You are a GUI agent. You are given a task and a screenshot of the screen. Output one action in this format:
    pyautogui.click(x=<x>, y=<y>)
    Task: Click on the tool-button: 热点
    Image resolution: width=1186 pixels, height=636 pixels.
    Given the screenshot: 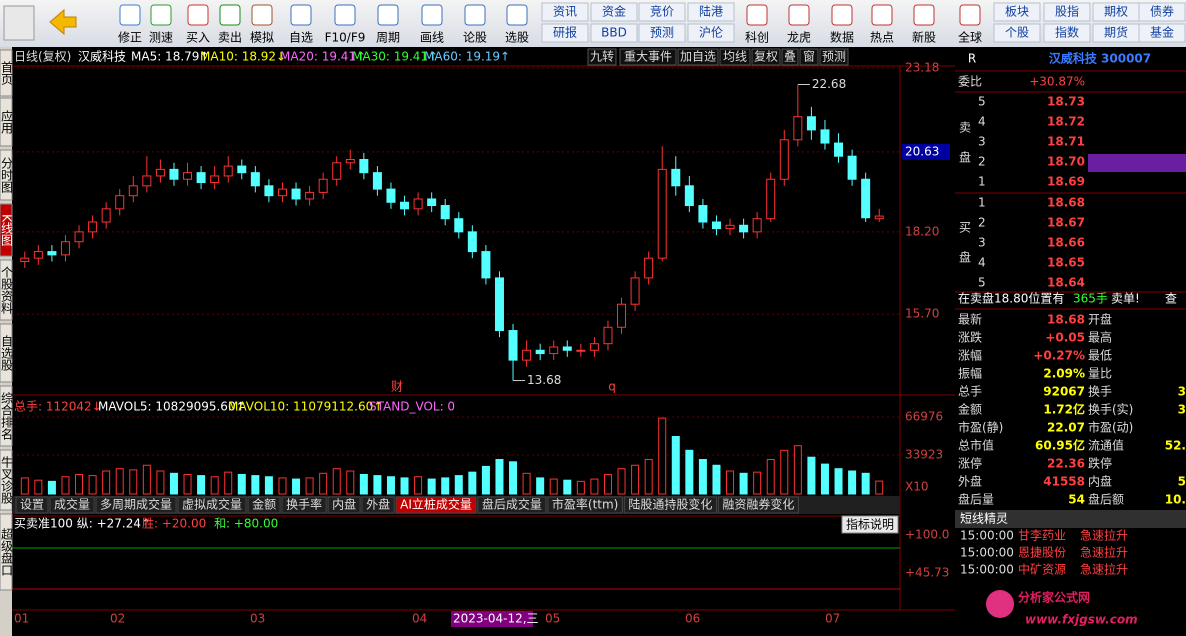 What is the action you would take?
    pyautogui.click(x=882, y=38)
    